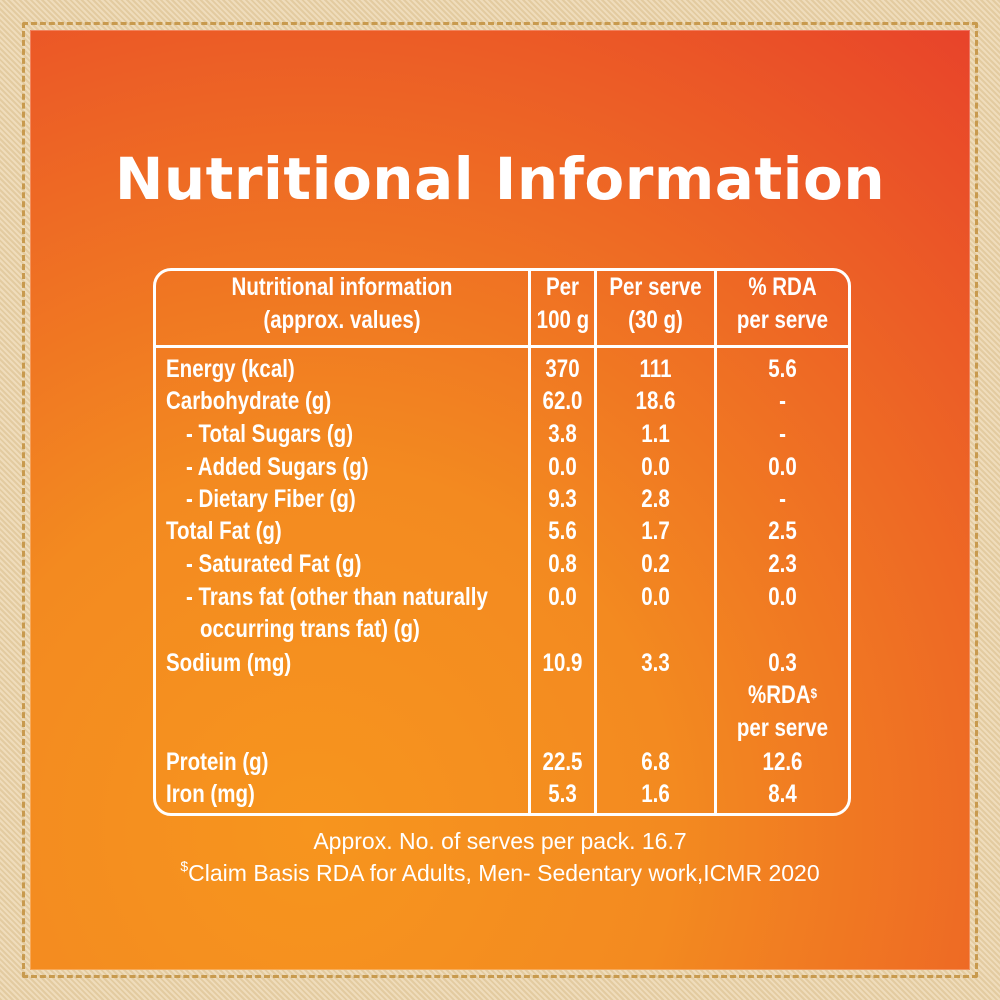 The height and width of the screenshot is (1000, 1000). What do you see at coordinates (655, 320) in the screenshot?
I see `header-perserve-line2: (30 g)` at bounding box center [655, 320].